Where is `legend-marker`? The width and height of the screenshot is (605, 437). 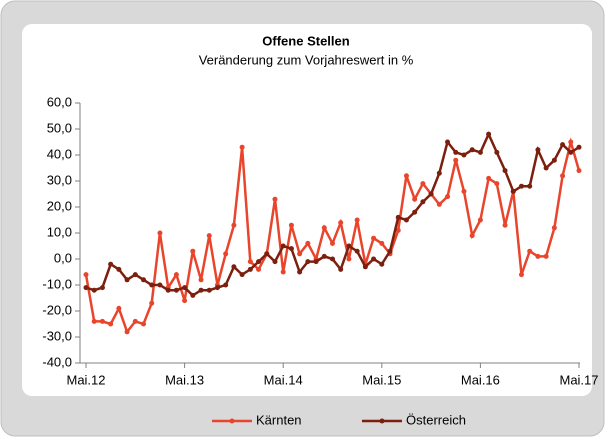
legend-marker is located at coordinates (382, 421).